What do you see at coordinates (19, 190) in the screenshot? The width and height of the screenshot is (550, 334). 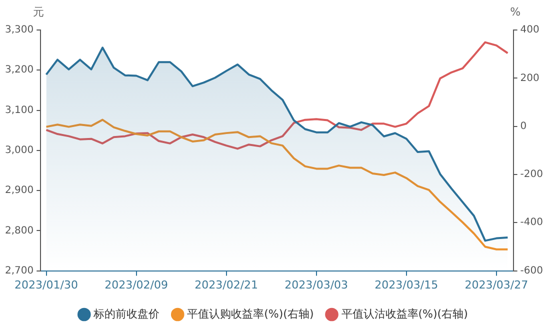 I see `y-tick-label: 2,900` at bounding box center [19, 190].